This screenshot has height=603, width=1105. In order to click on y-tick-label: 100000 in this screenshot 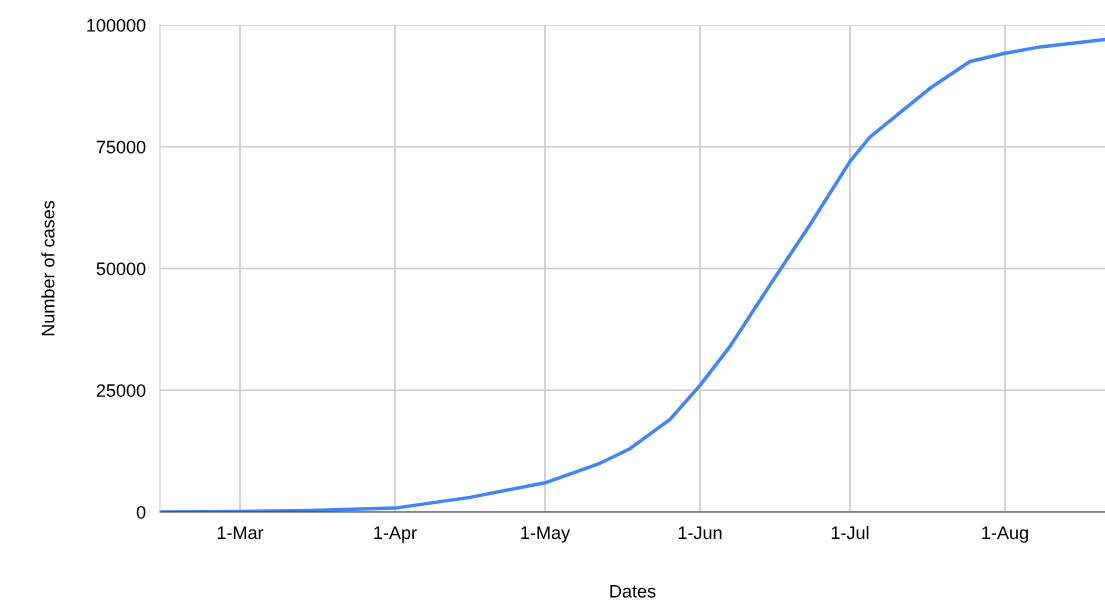, I will do `click(116, 25)`.